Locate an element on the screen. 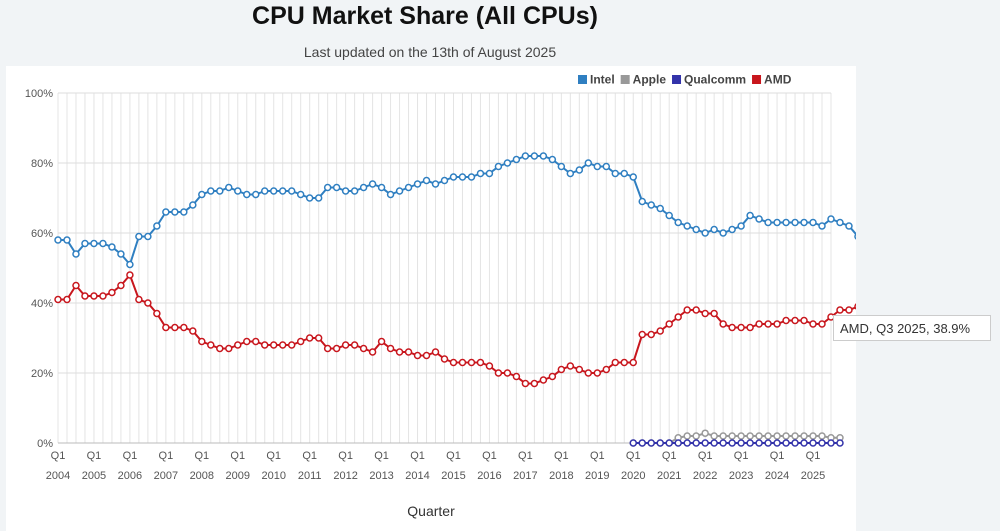 This screenshot has width=1000, height=531. series-qualcomm is located at coordinates (736, 443).